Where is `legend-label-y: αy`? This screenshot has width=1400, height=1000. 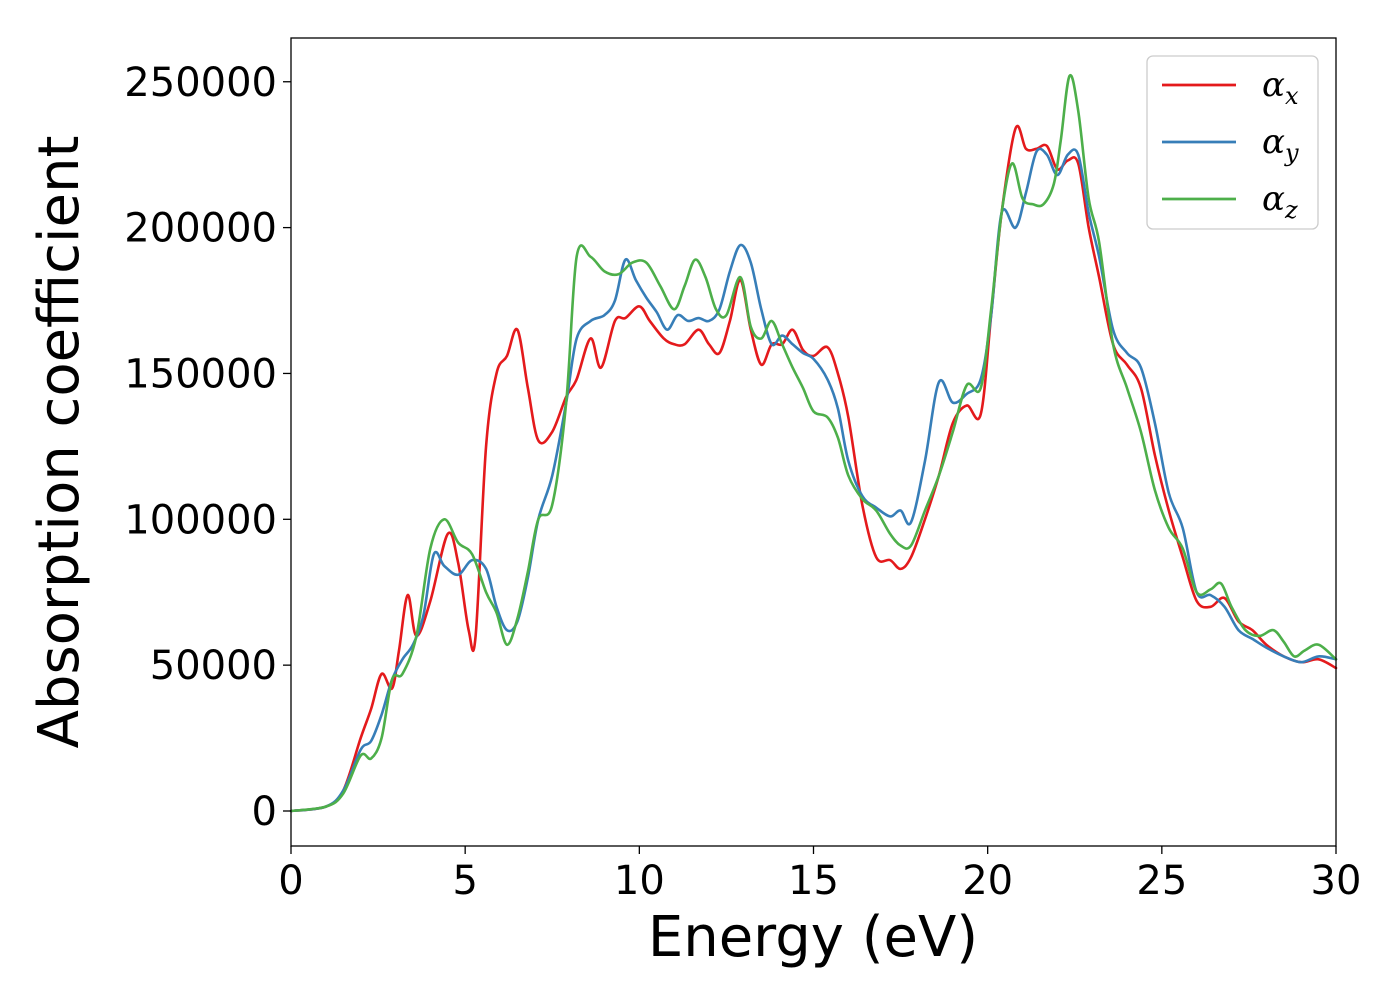
legend-label-y: αy is located at coordinates (1280, 144).